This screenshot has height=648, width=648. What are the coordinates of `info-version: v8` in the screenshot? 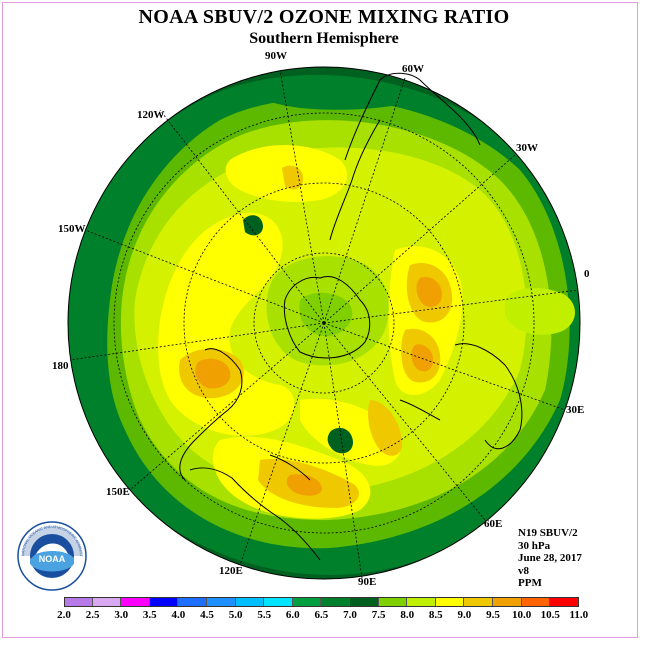 It's located at (523, 570).